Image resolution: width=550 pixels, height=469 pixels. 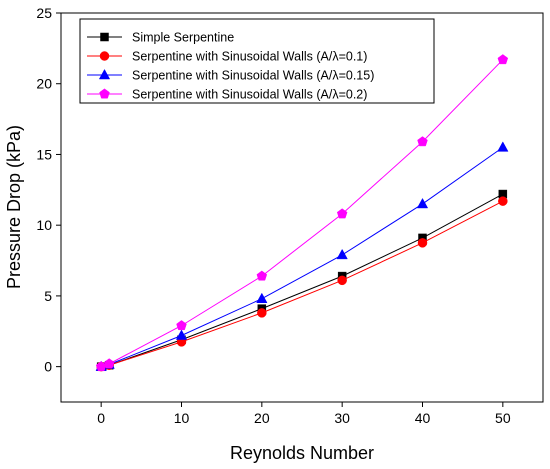 I want to click on x-axis-title: Reynolds Number, so click(x=302, y=453).